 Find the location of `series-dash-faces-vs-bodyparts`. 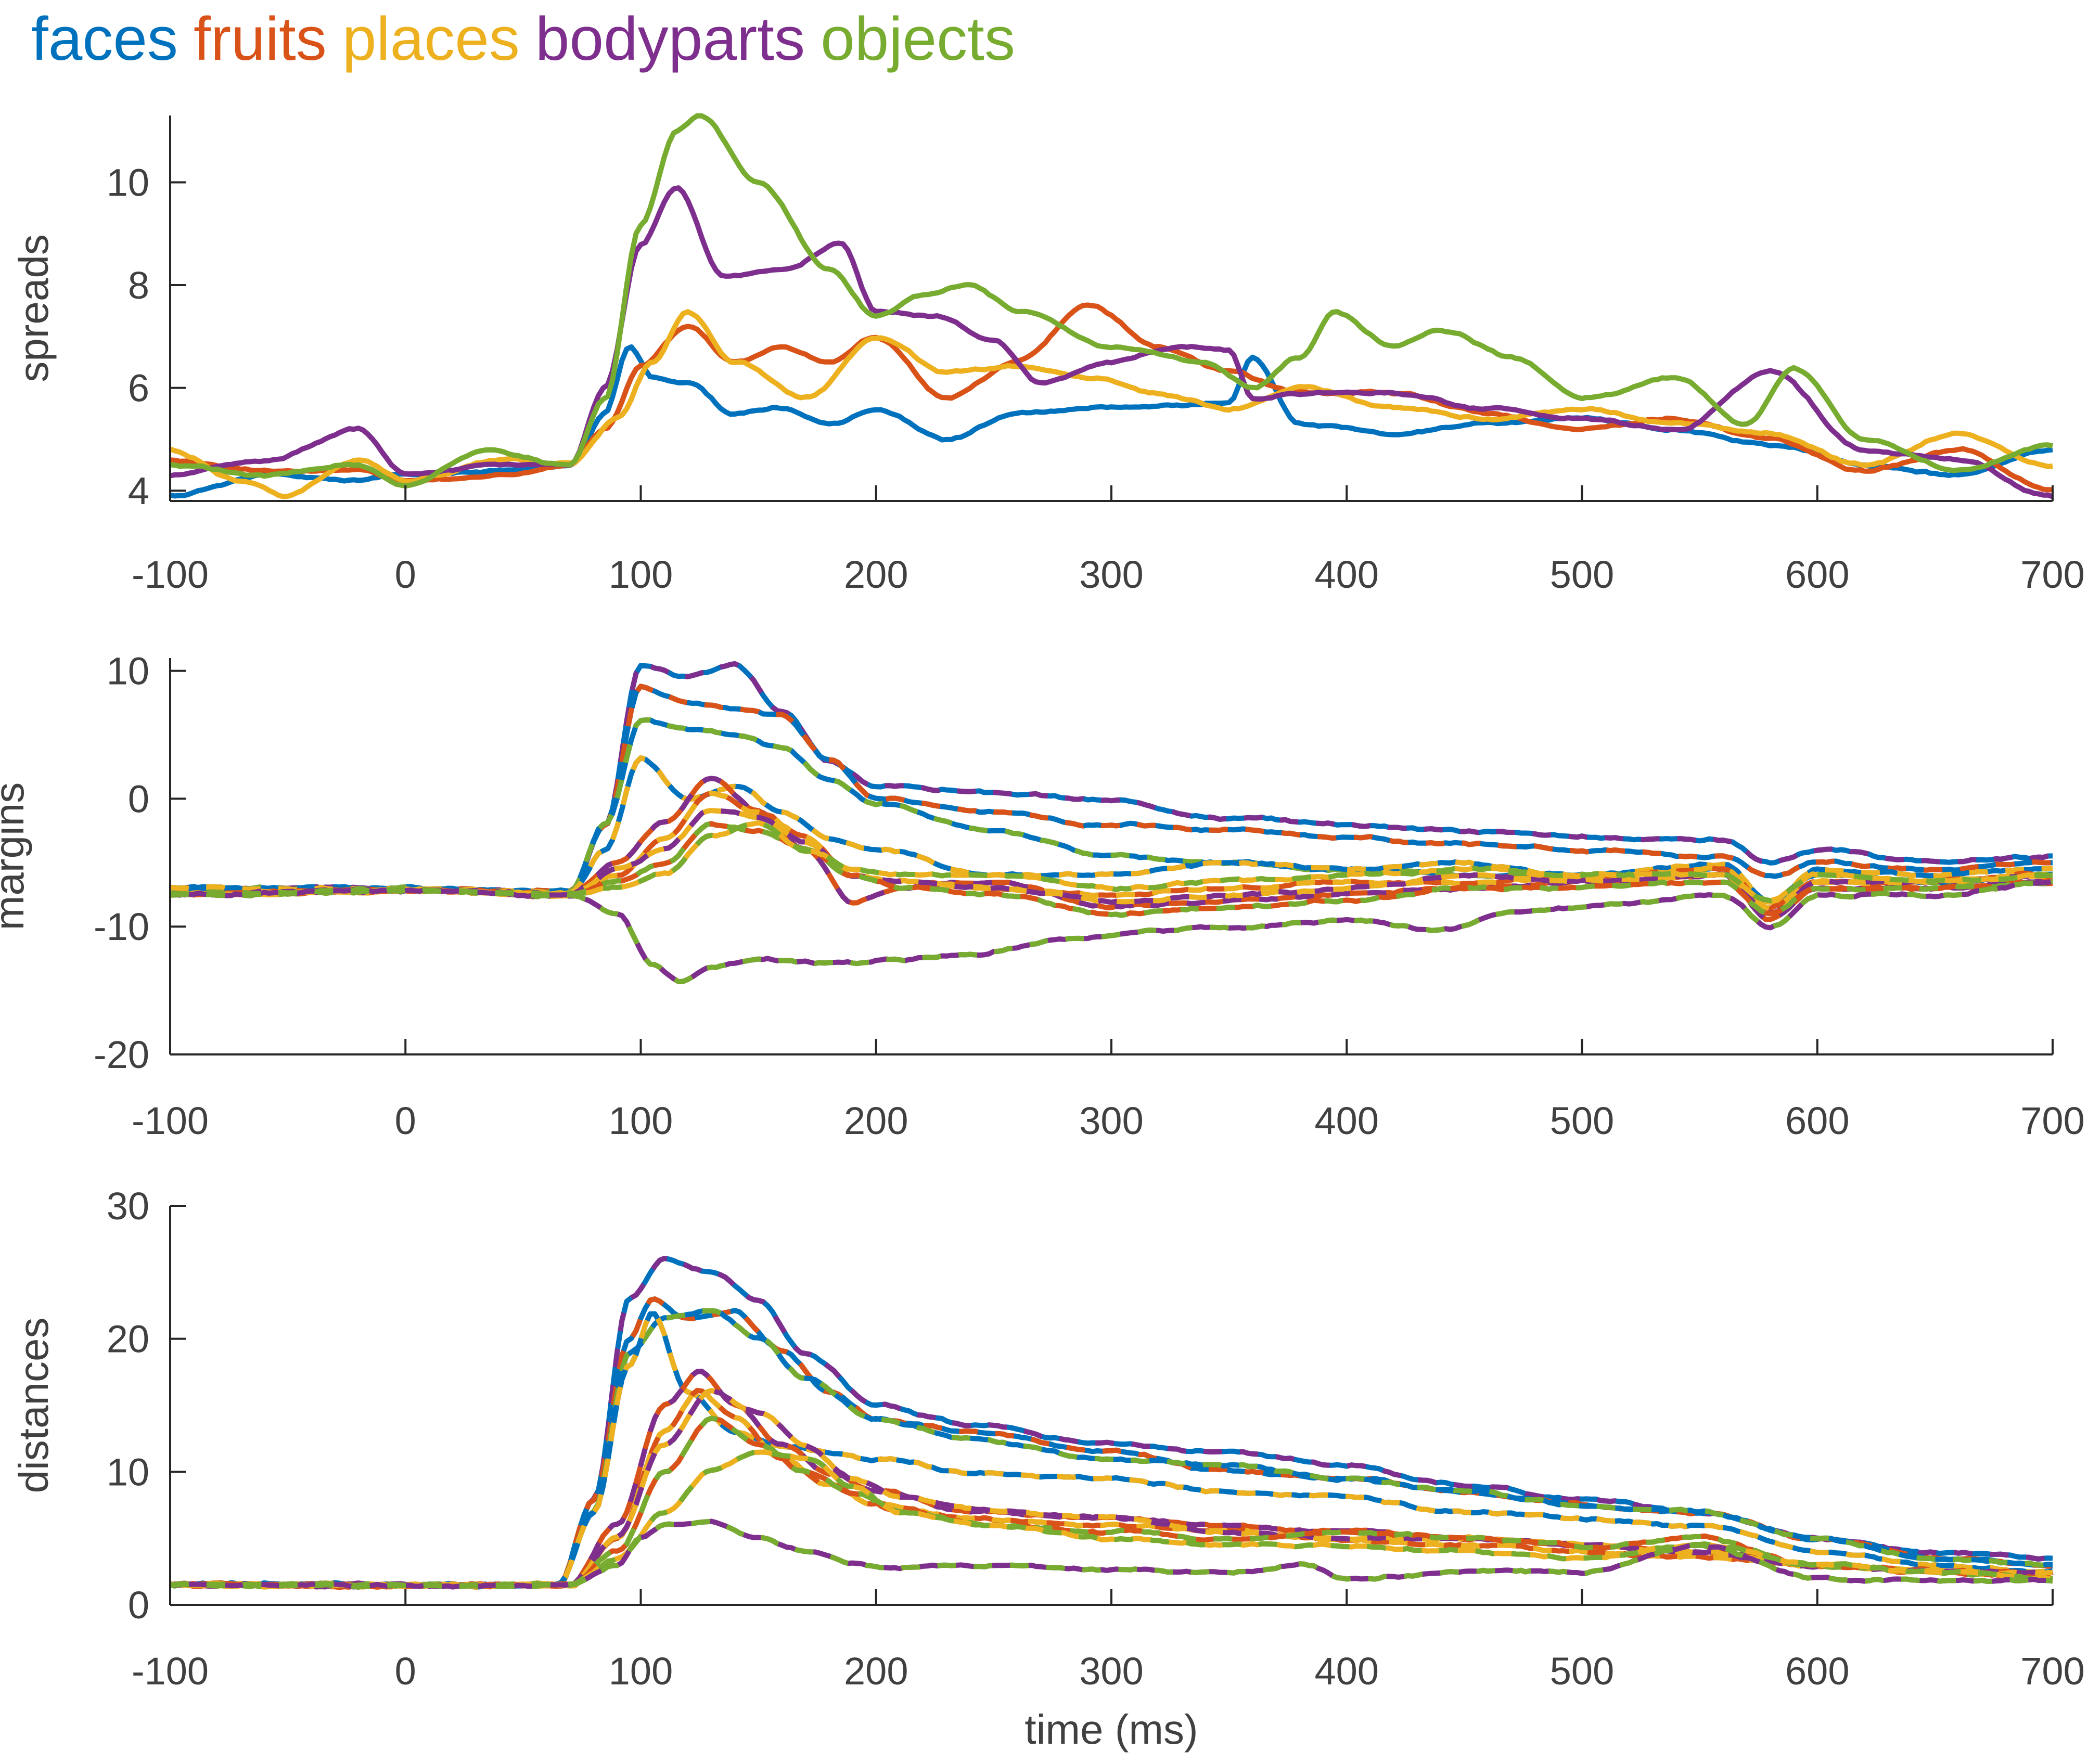

series-dash-faces-vs-bodyparts is located at coordinates (1111, 779).